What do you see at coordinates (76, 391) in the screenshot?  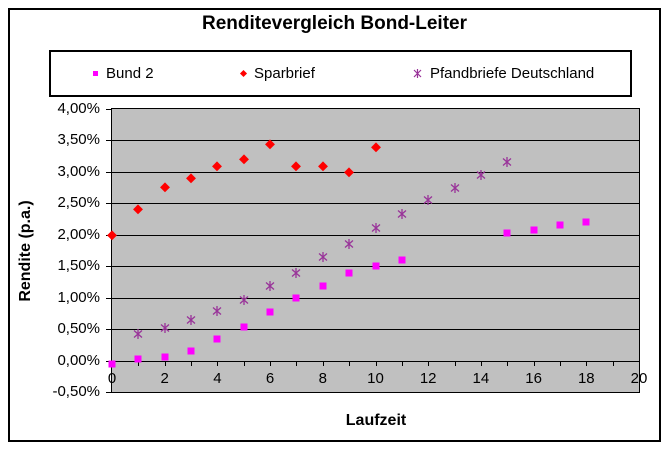 I see `y-axis-label: -0,50%` at bounding box center [76, 391].